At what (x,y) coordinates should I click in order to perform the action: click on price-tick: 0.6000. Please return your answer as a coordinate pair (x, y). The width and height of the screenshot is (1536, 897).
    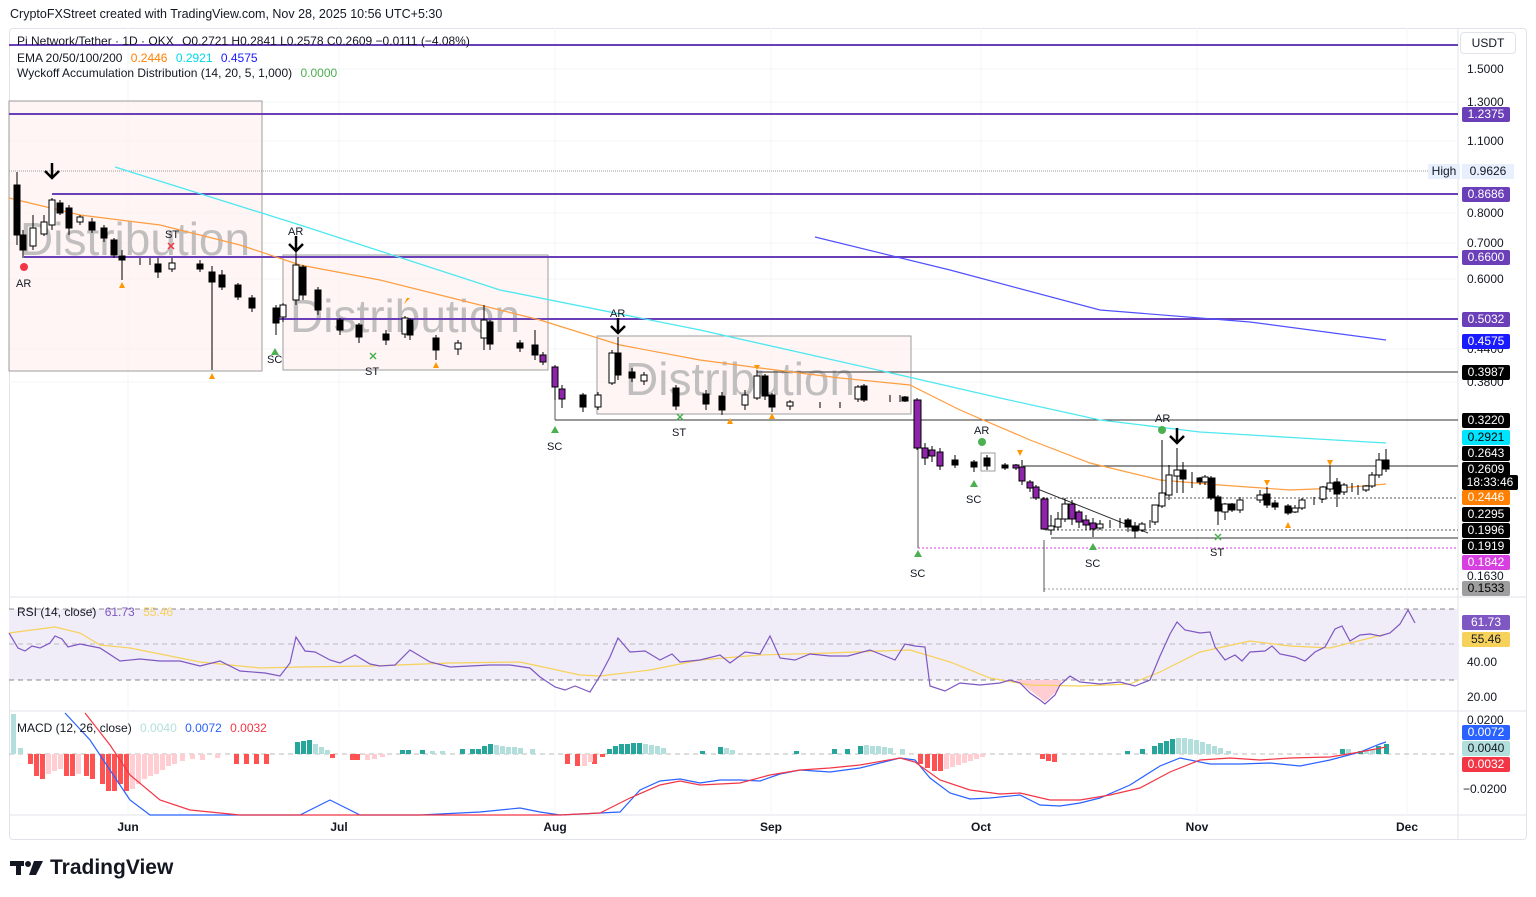
    Looking at the image, I should click on (1485, 279).